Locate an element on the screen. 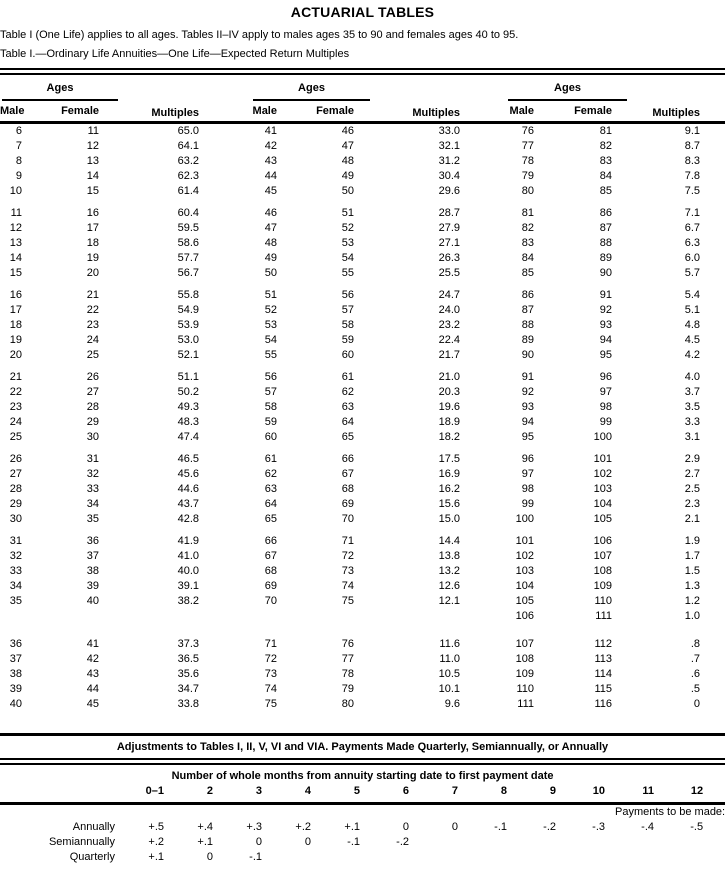 This screenshot has height=881, width=725. age-male-cell: 77 is located at coordinates (527, 146).